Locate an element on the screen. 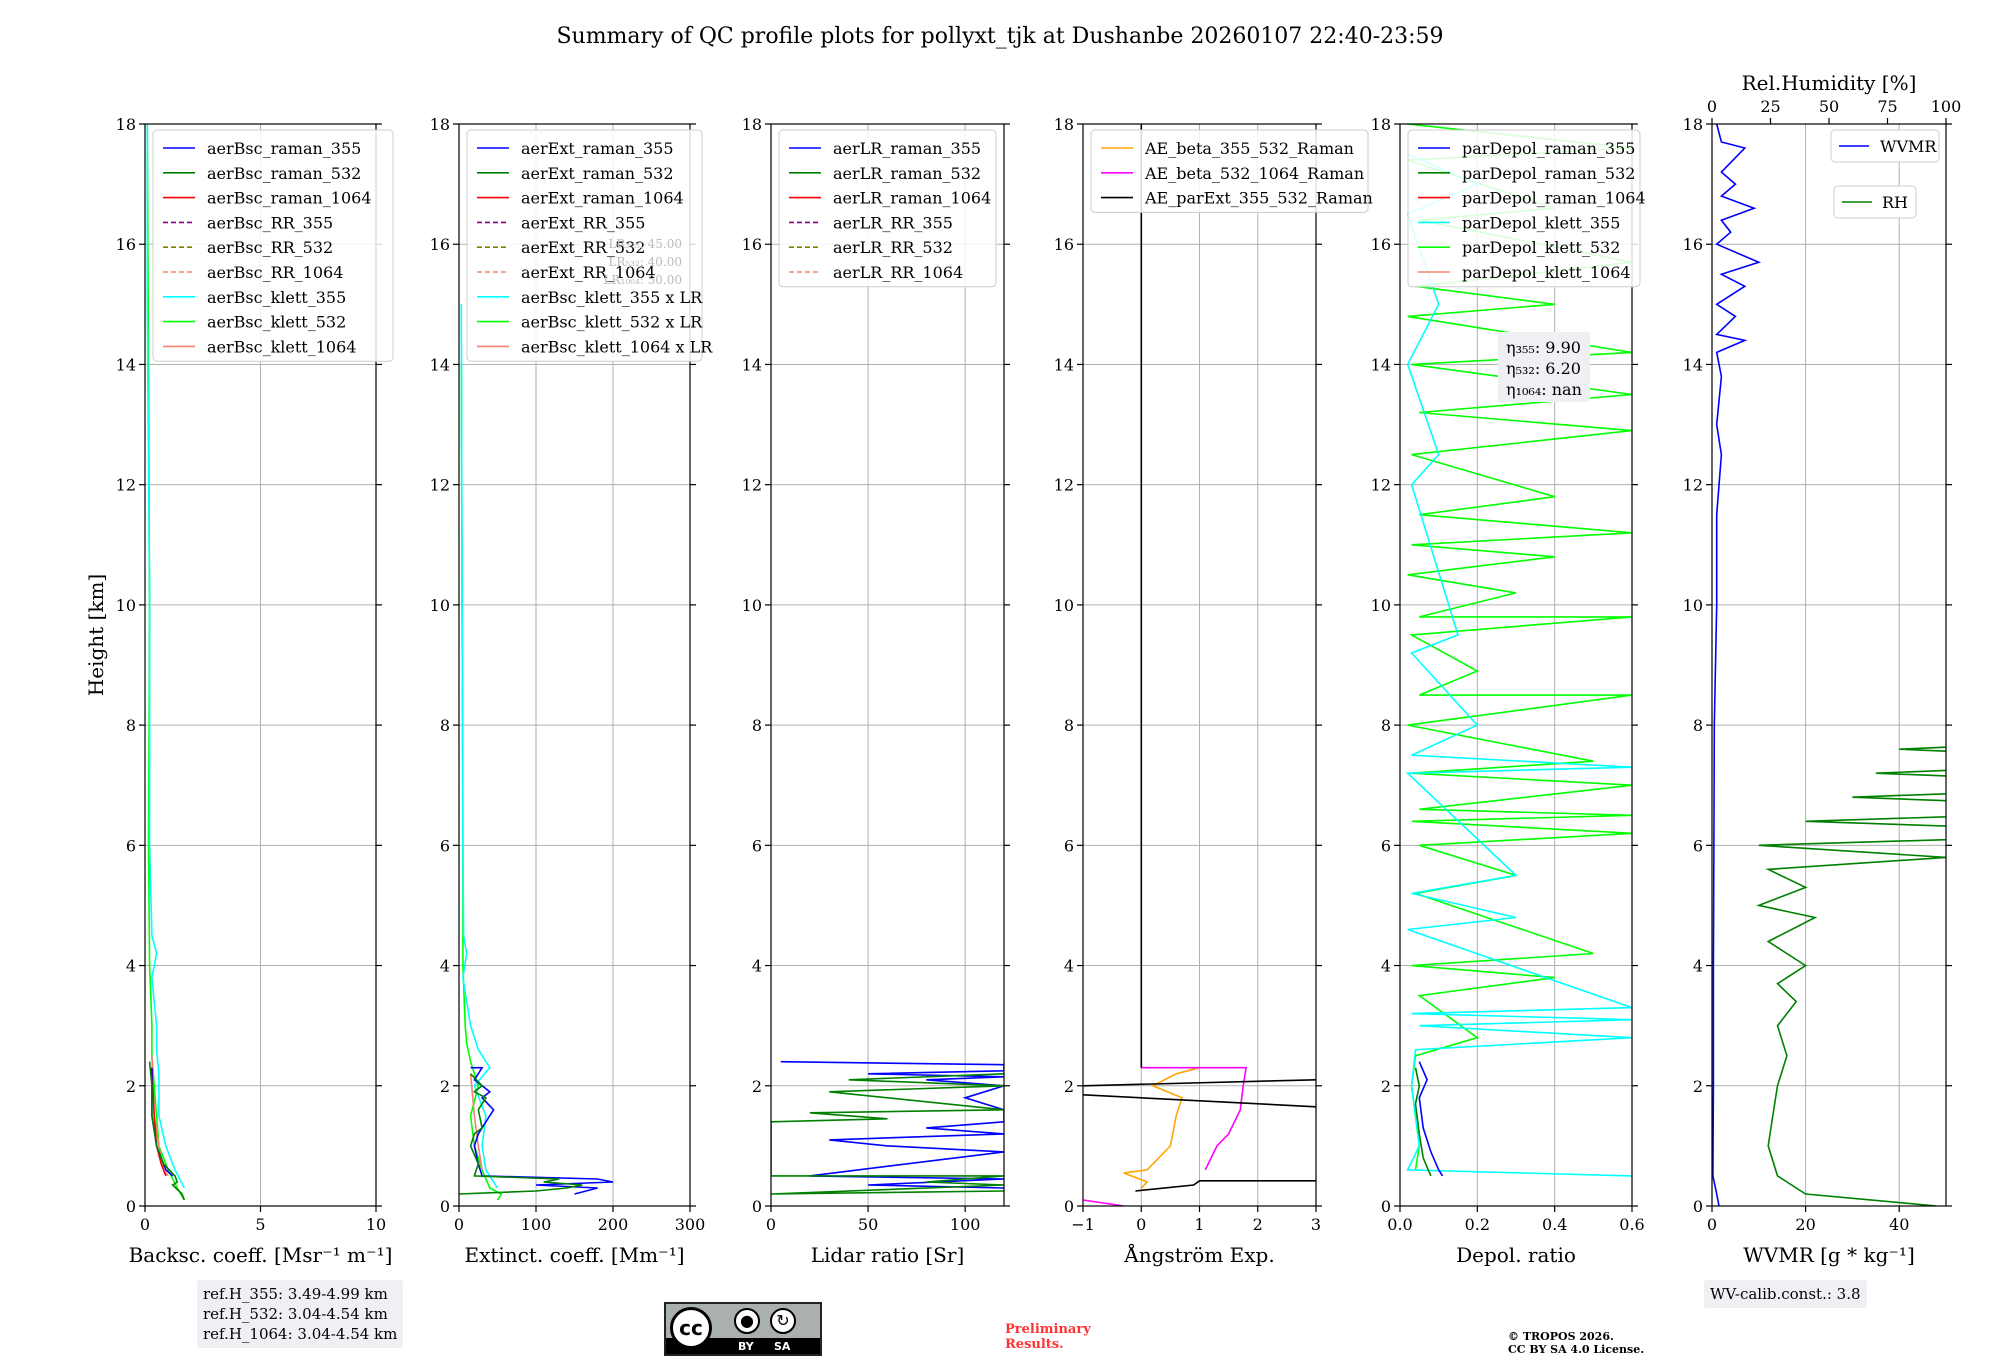  eta-line: η₃₅₅: 9.90 is located at coordinates (1543, 347).